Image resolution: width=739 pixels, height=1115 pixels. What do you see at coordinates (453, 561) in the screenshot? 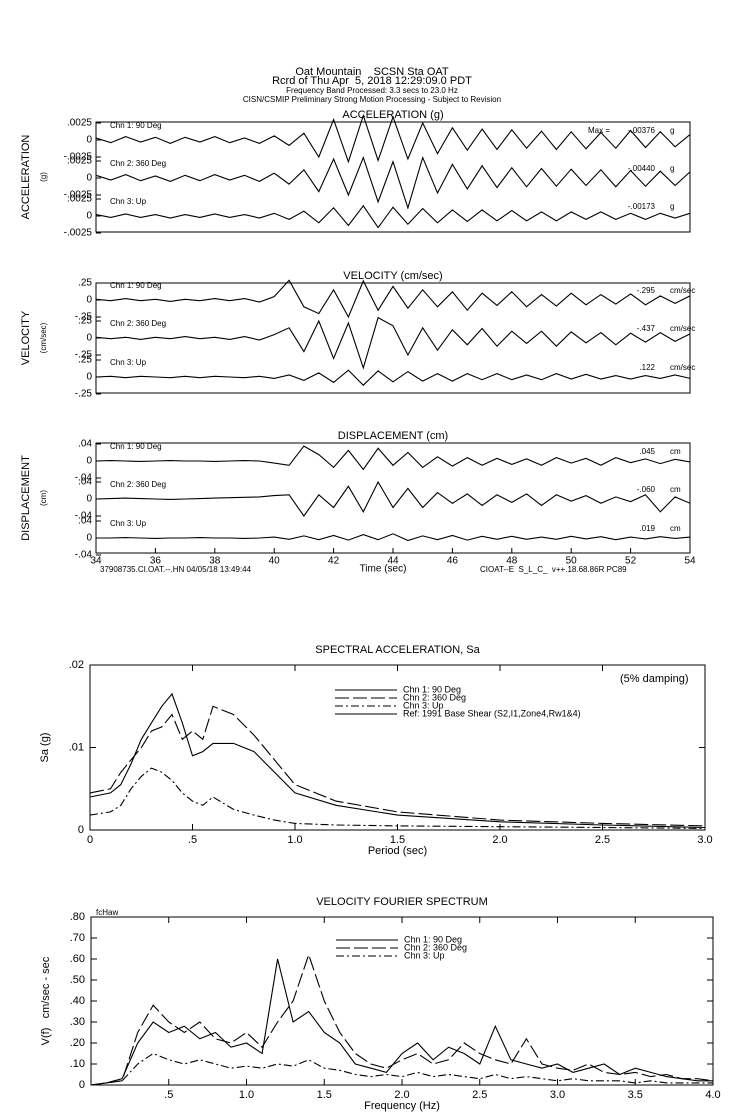
I see `x-tick-label: 46` at bounding box center [453, 561].